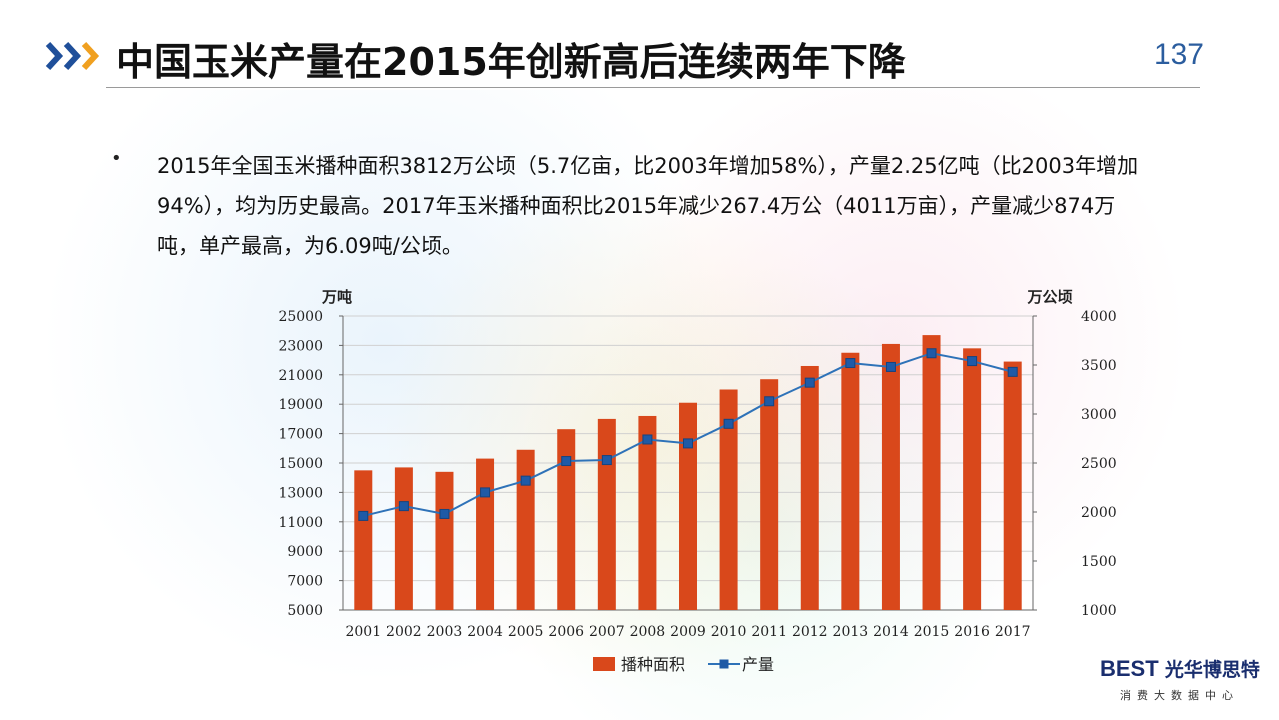  I want to click on right-tick-label: 1000, so click(1099, 611).